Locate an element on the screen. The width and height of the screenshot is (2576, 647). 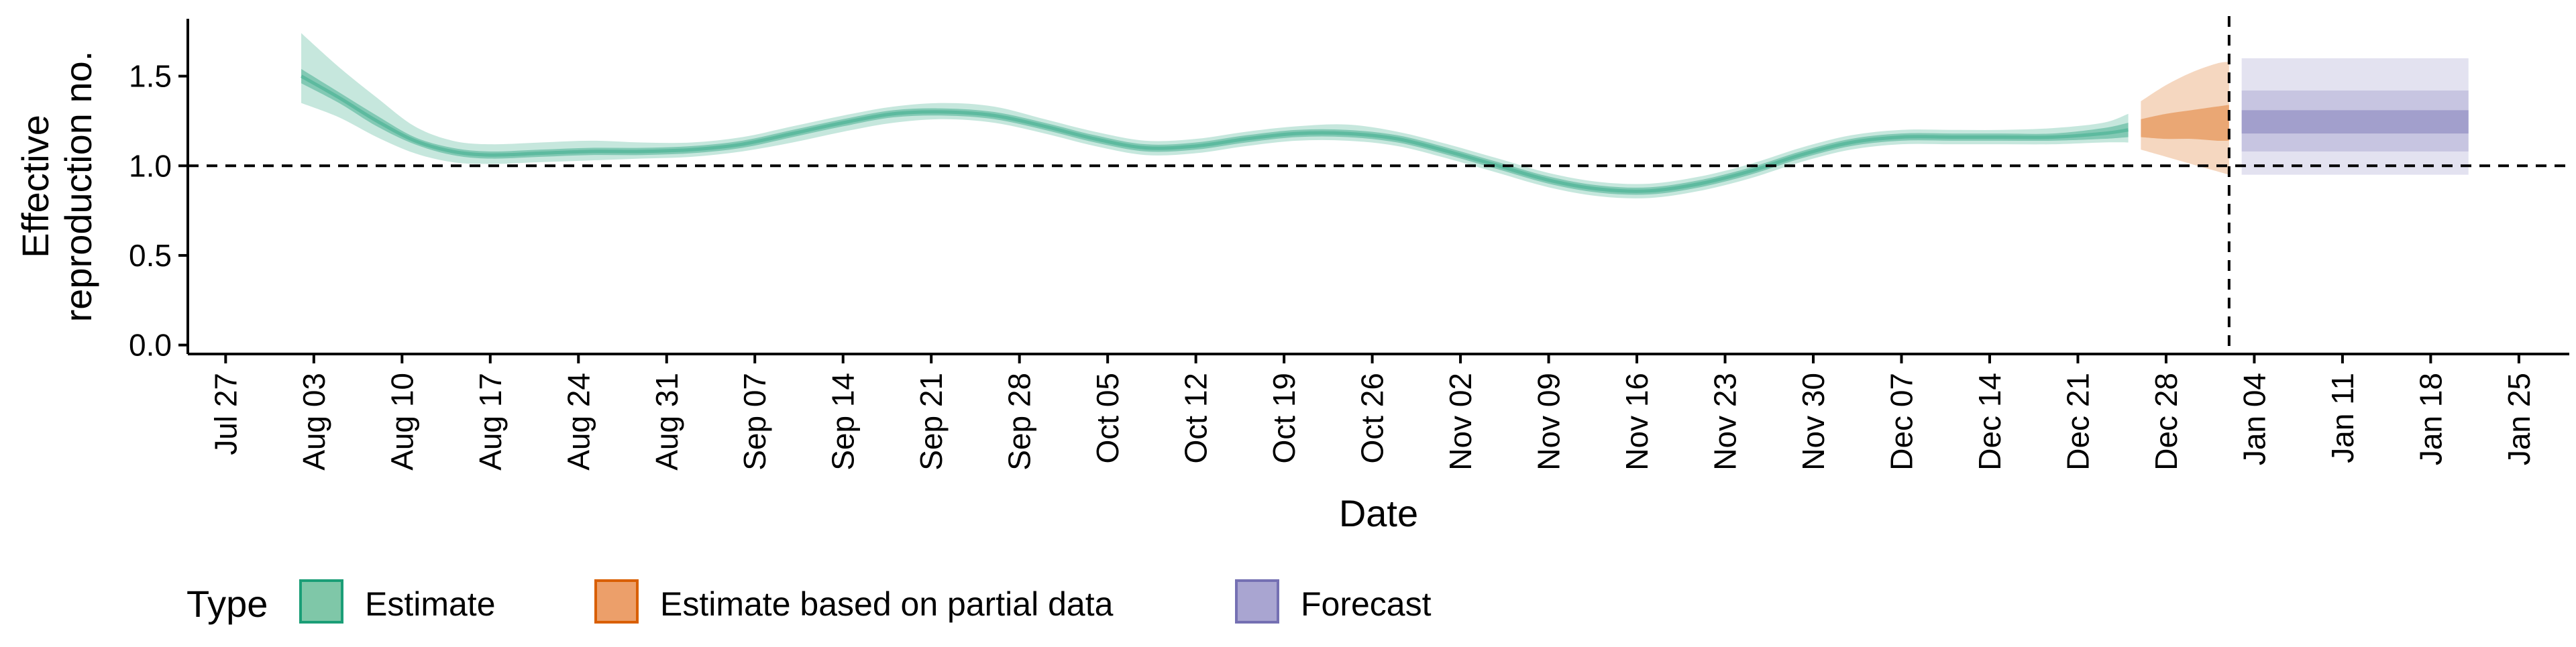
x-tick-label: Dec 28 is located at coordinates (2166, 422).